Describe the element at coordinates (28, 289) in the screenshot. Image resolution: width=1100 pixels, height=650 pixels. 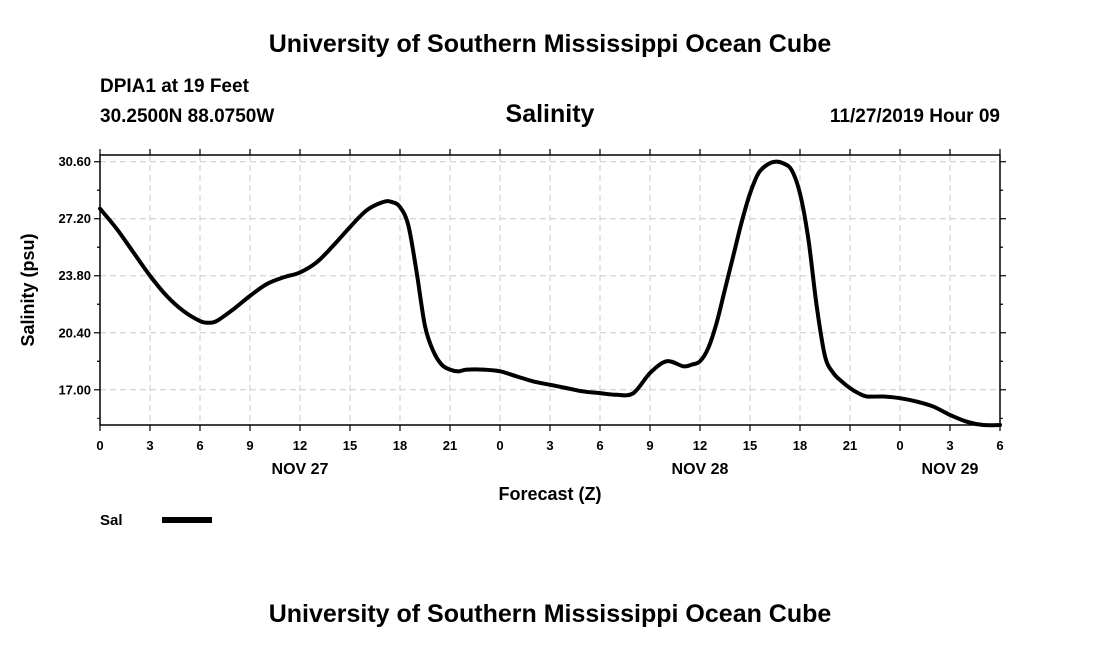
I see `y-axis-title: Salinity (psu)` at that location.